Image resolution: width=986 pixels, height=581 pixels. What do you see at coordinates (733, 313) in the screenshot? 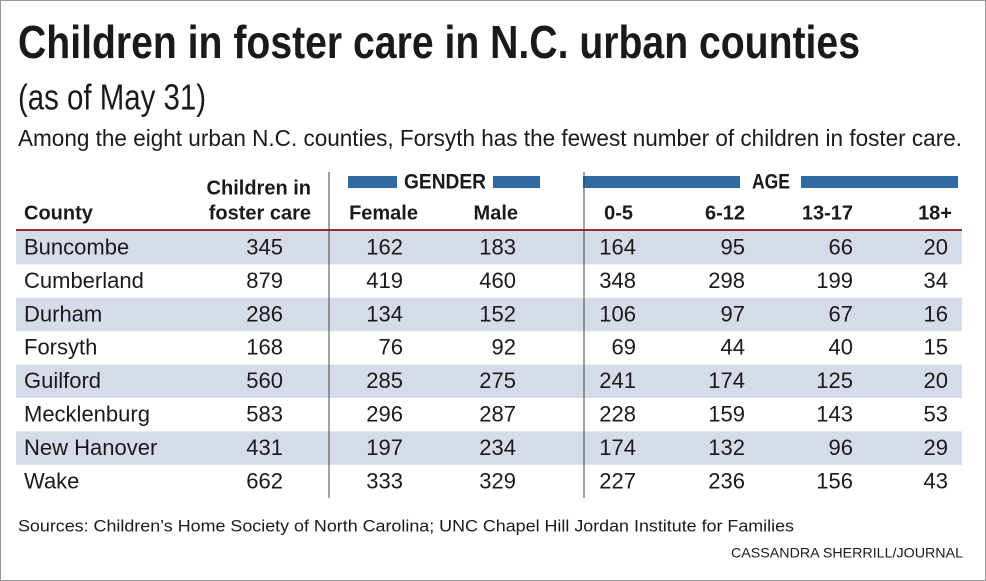
I see `table-cell: 97` at bounding box center [733, 313].